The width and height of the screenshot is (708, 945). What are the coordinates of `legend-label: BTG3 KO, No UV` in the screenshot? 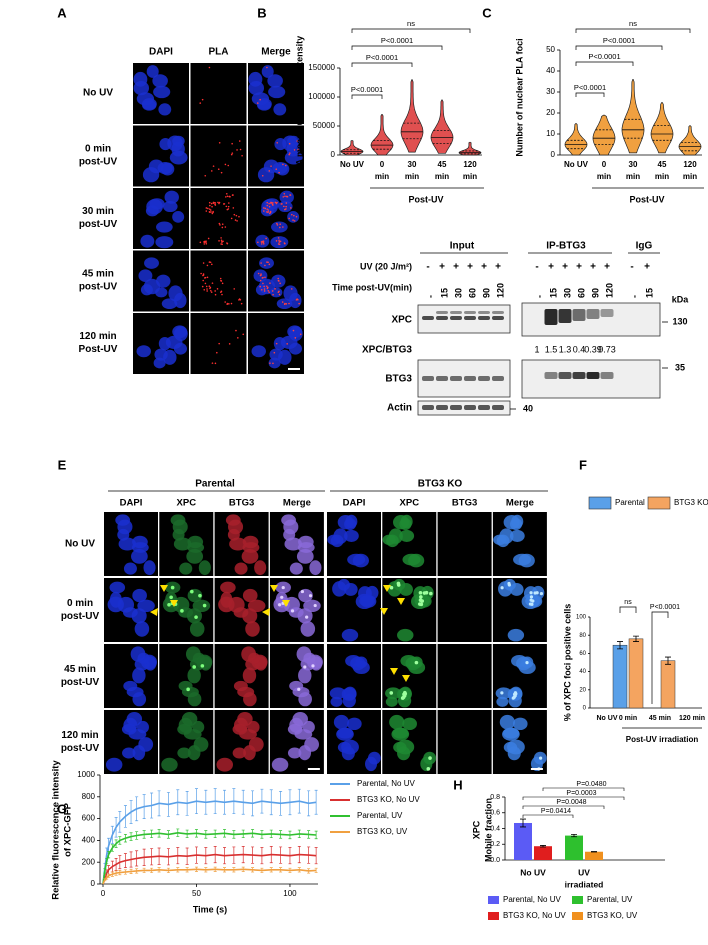 It's located at (388, 799).